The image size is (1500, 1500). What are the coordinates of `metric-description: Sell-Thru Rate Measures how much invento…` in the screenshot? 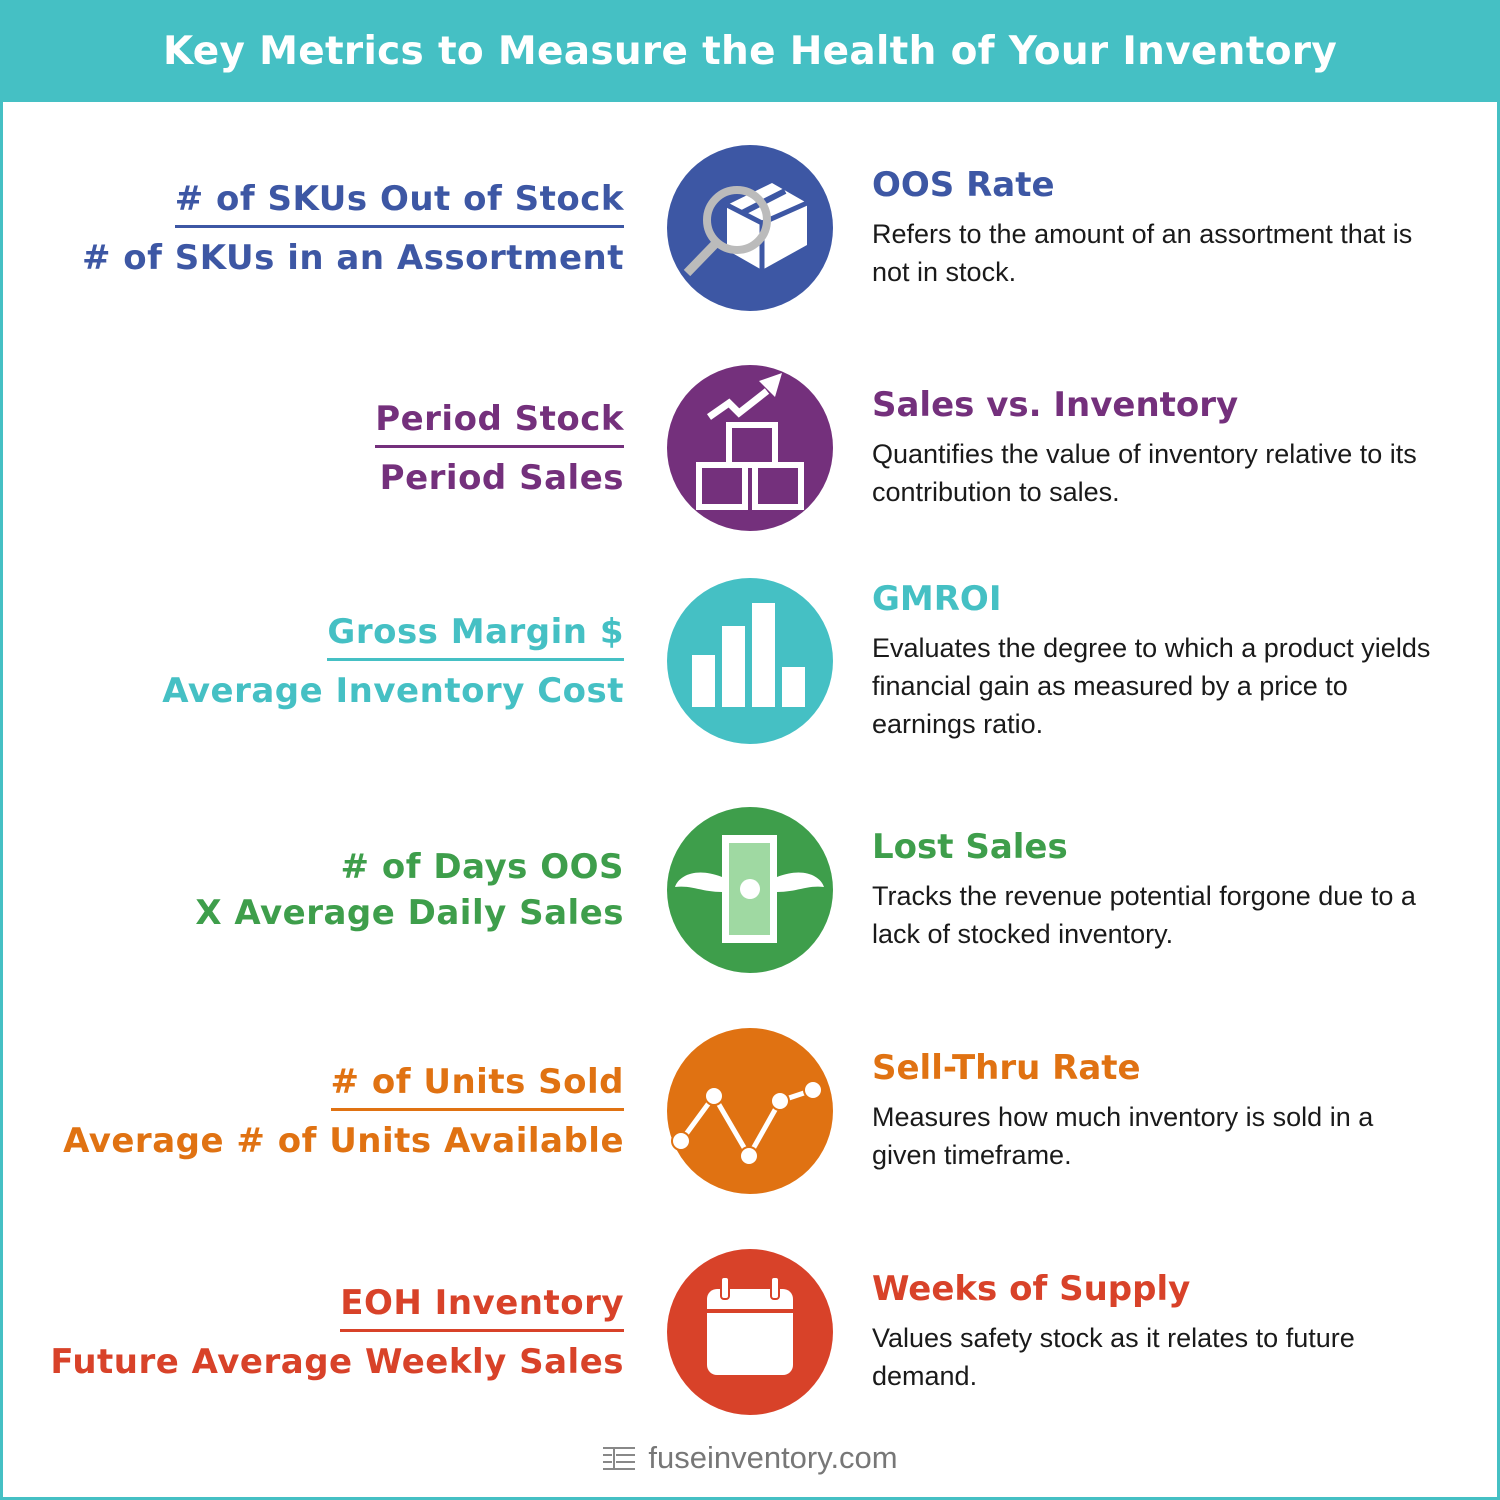 It's located at (1152, 1111).